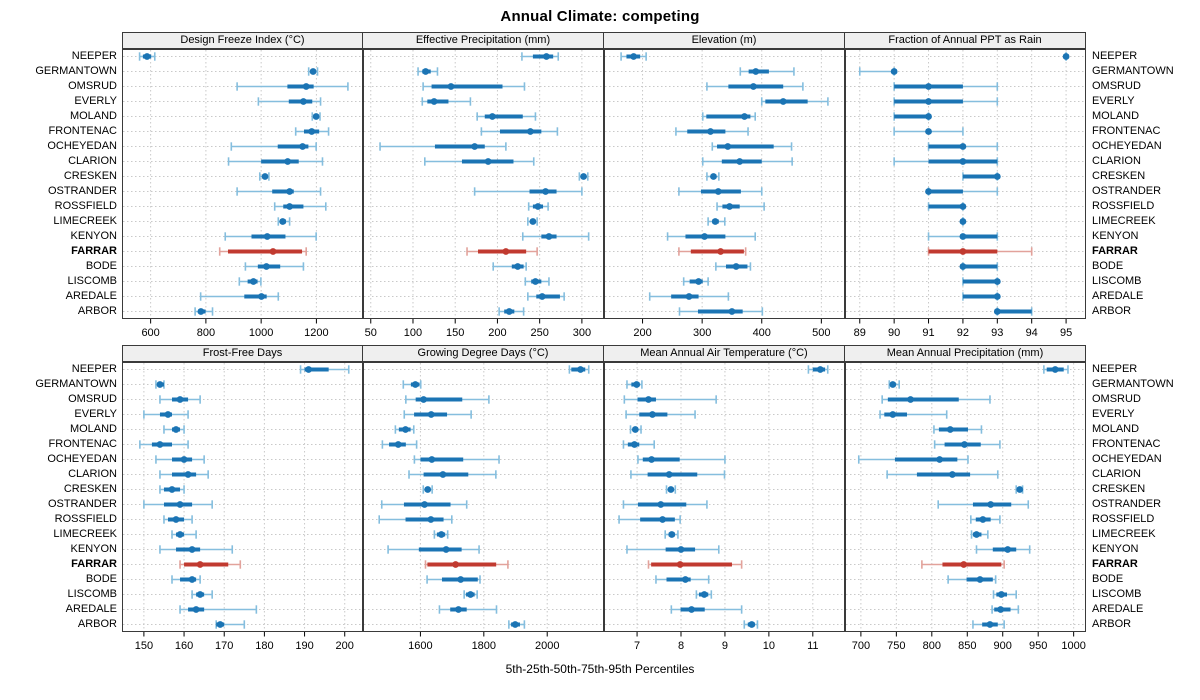  What do you see at coordinates (184, 646) in the screenshot?
I see `axis-tick-label: 160` at bounding box center [184, 646].